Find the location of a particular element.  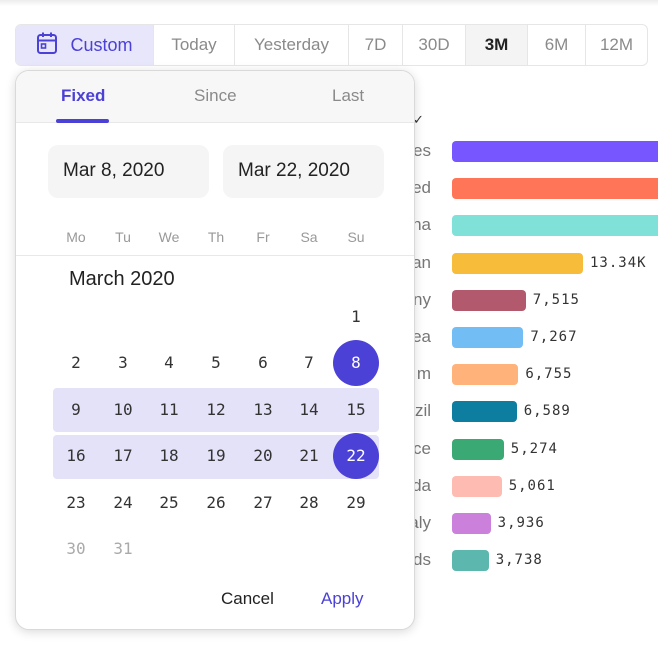

calendar-day: 18 is located at coordinates (169, 455).